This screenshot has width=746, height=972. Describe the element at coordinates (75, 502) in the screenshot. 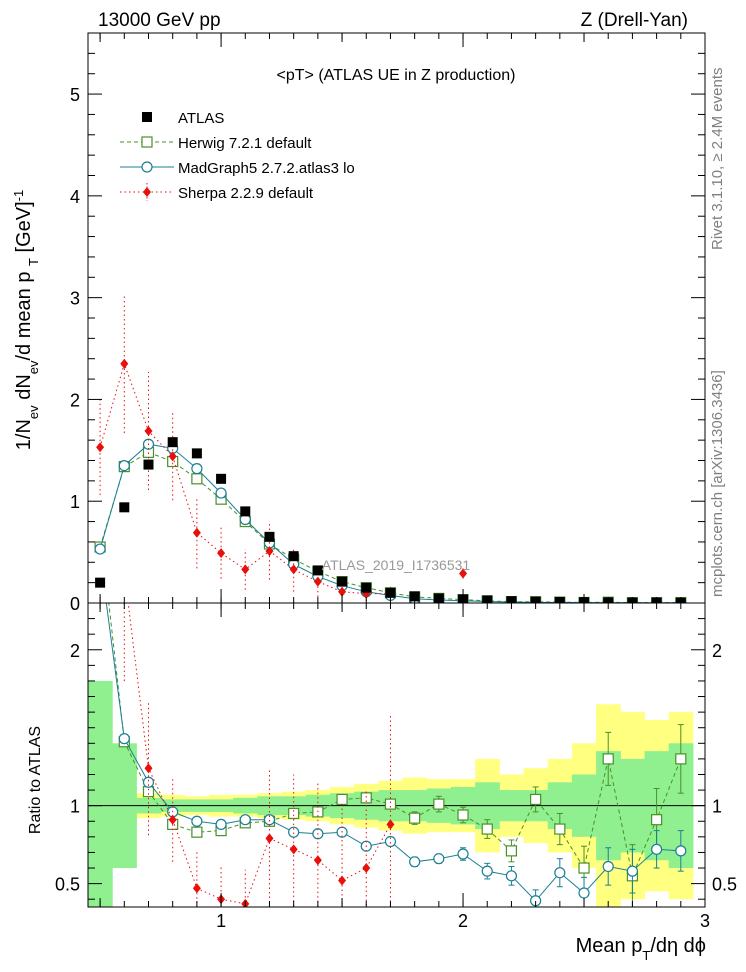

I see `y-tick-label: 1` at that location.